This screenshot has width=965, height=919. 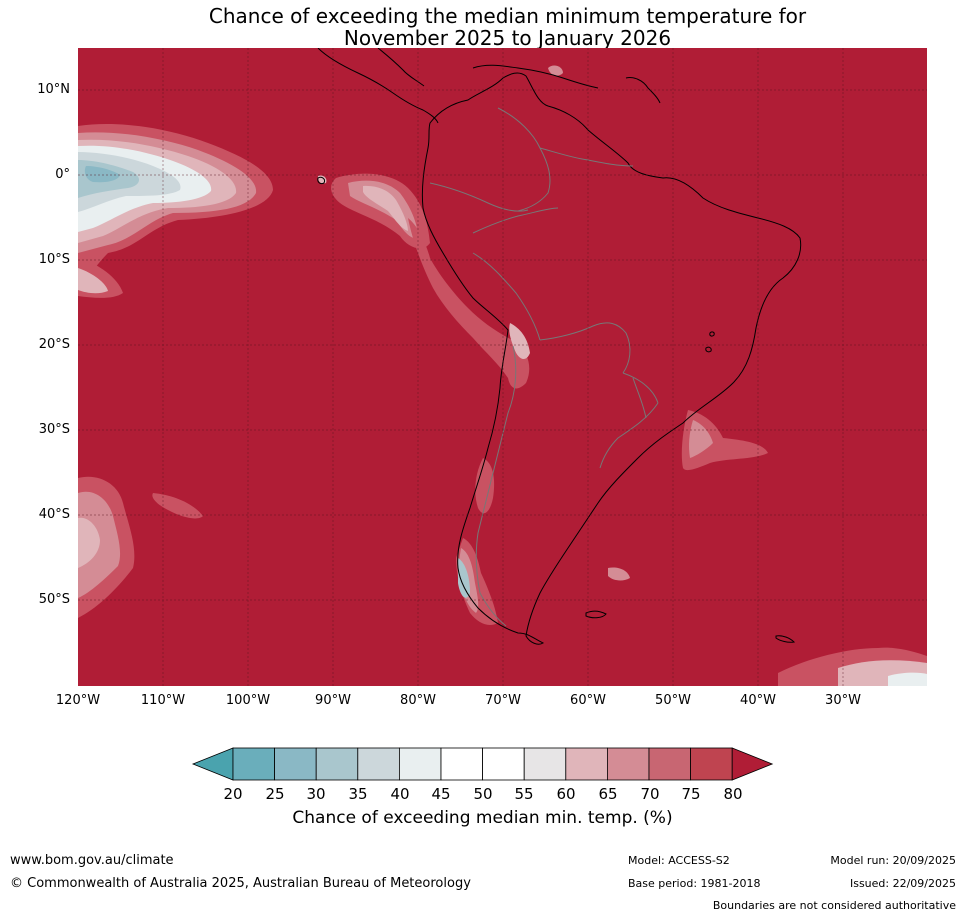 What do you see at coordinates (507, 38) in the screenshot?
I see `title-line-2: November 2025 to January 2026` at bounding box center [507, 38].